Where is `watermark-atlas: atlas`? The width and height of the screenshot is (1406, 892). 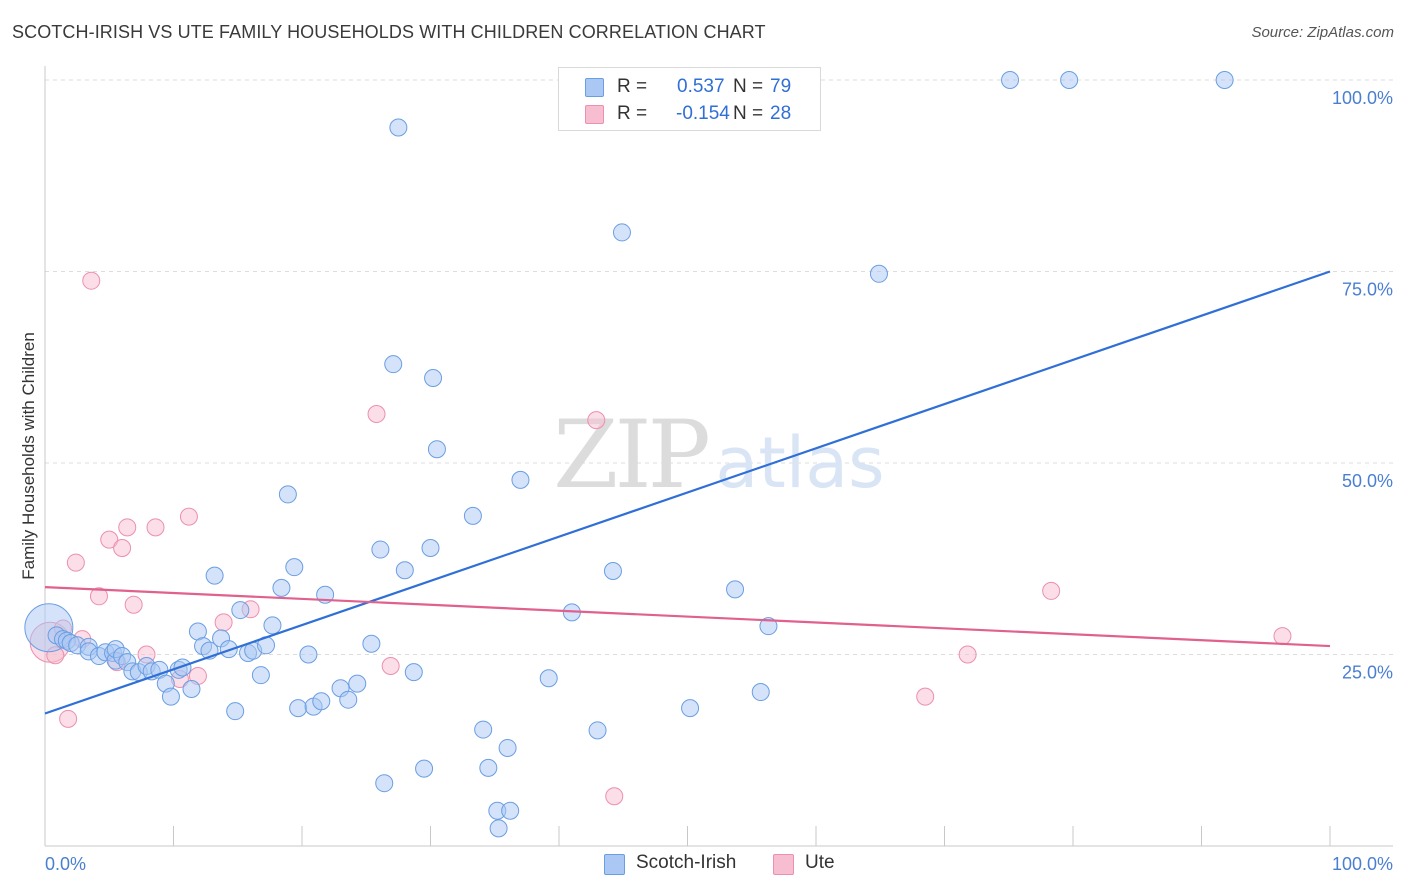
watermark-atlas: atlas is located at coordinates (799, 463).